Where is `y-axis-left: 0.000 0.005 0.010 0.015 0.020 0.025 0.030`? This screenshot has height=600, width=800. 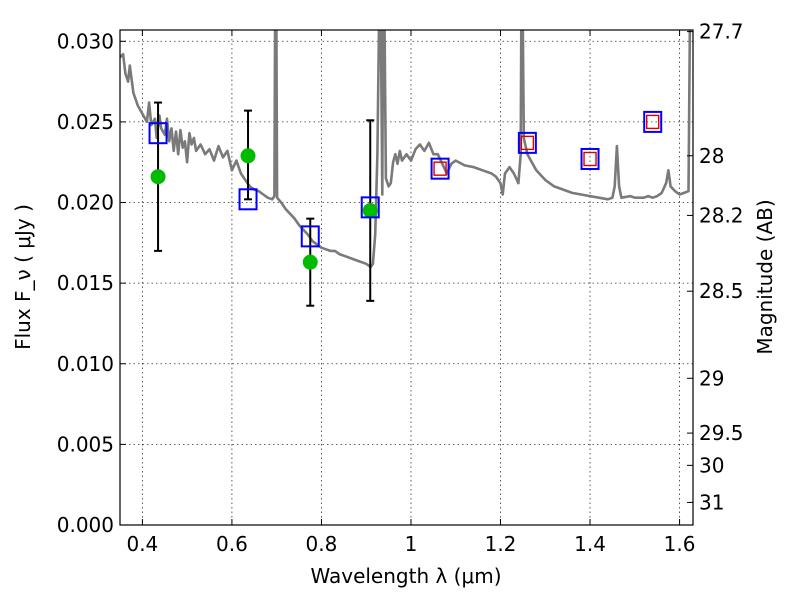 y-axis-left: 0.000 0.005 0.010 0.015 0.020 0.025 0.030 is located at coordinates (91, 283).